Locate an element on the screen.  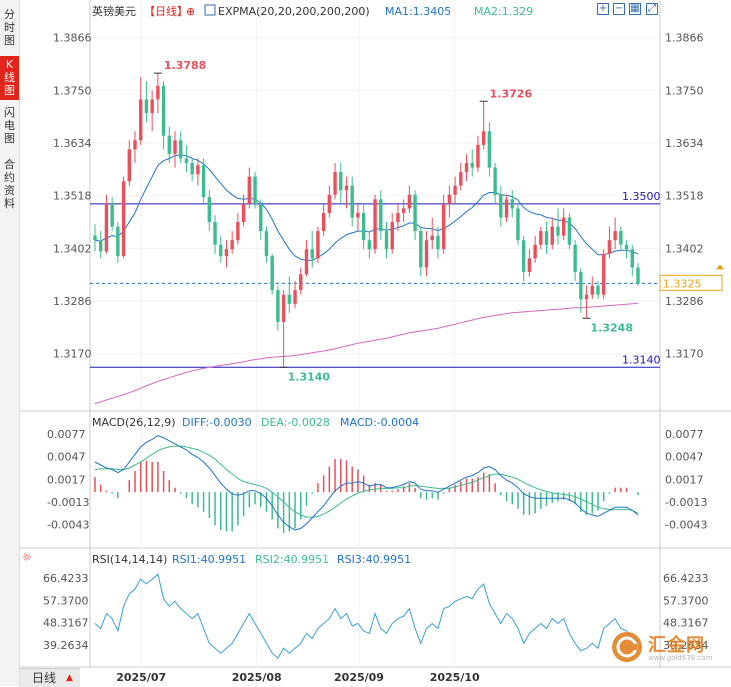
zoom-out-icon: − is located at coordinates (619, 9).